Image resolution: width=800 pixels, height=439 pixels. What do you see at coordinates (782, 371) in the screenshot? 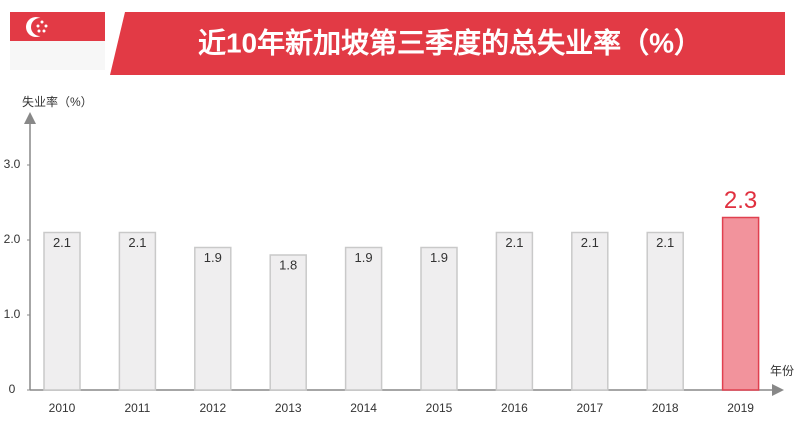
I see `x-axis-label: 年份` at bounding box center [782, 371].